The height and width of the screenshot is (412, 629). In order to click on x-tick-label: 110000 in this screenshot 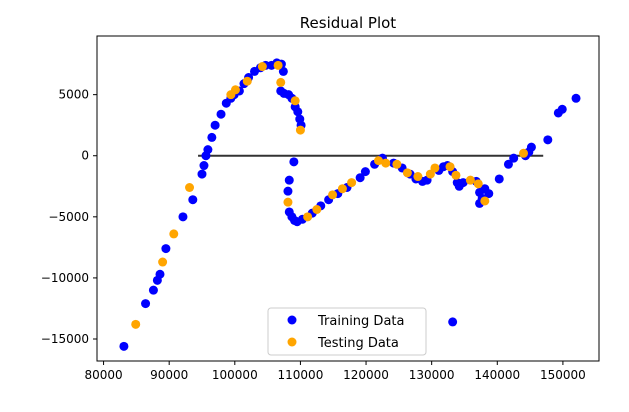, I will do `click(301, 375)`.